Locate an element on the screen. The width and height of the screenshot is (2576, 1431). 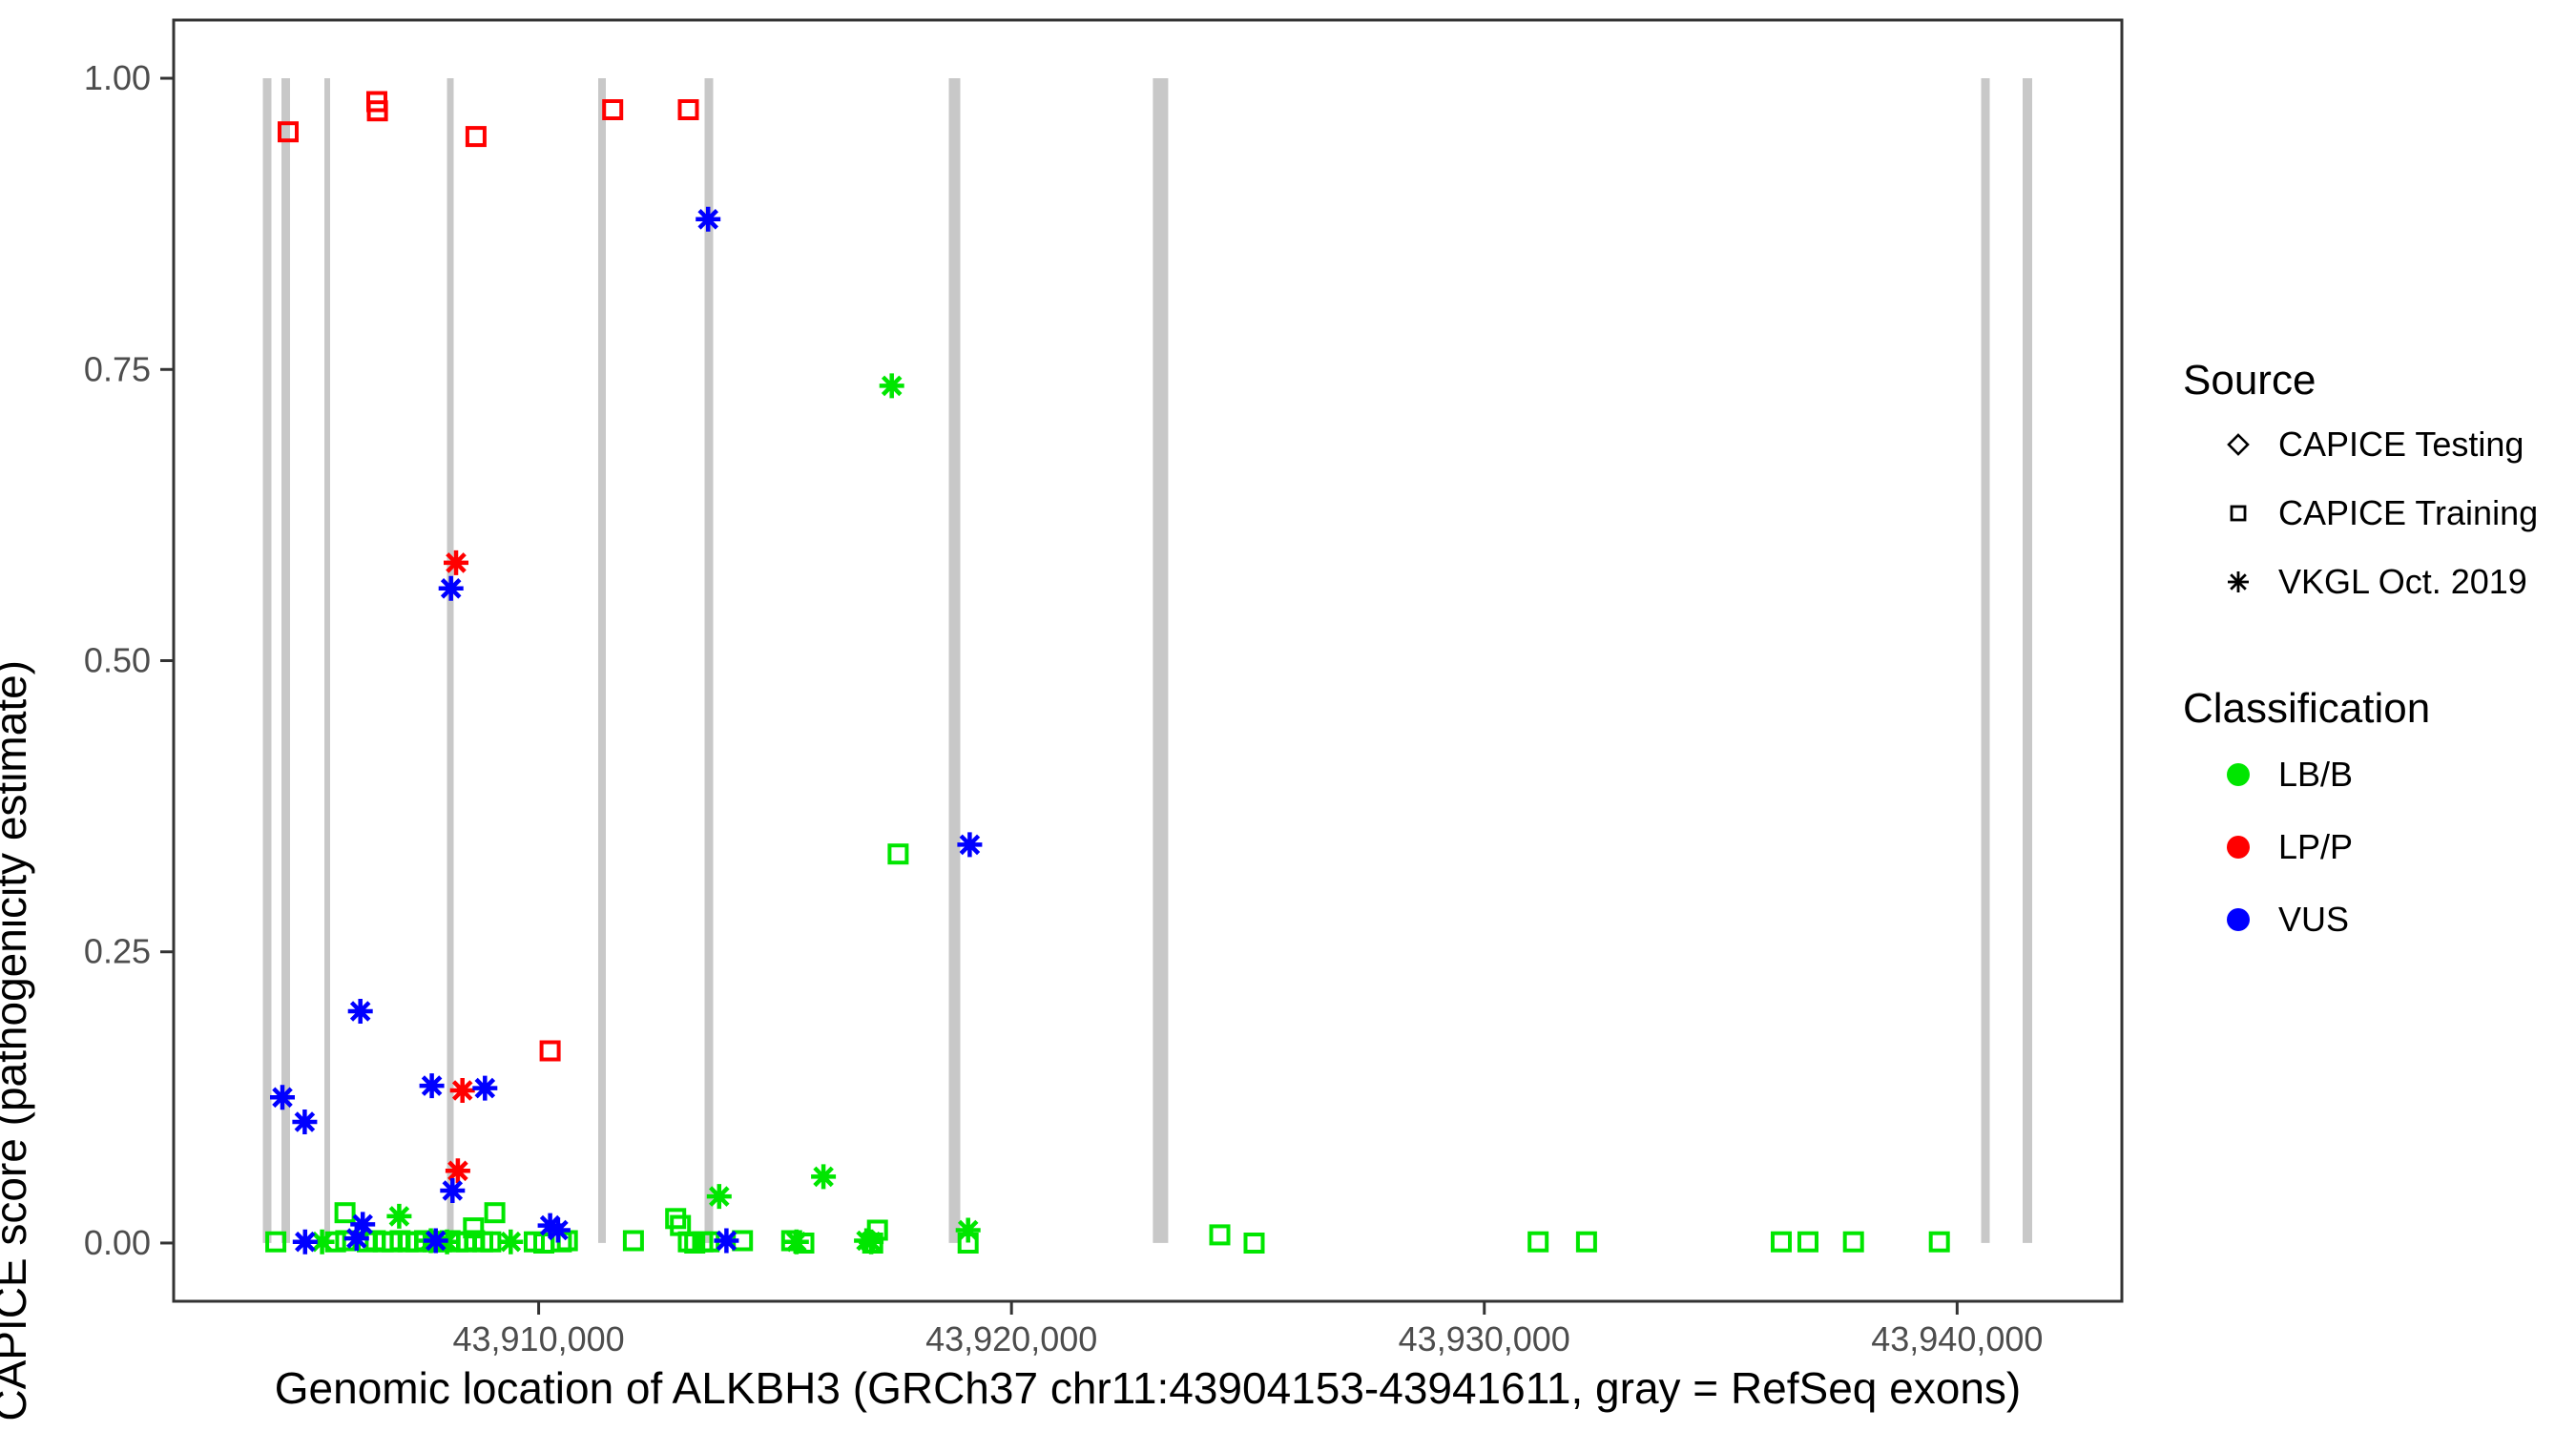
legend-item-label: CAPICE Training is located at coordinates (2408, 513).